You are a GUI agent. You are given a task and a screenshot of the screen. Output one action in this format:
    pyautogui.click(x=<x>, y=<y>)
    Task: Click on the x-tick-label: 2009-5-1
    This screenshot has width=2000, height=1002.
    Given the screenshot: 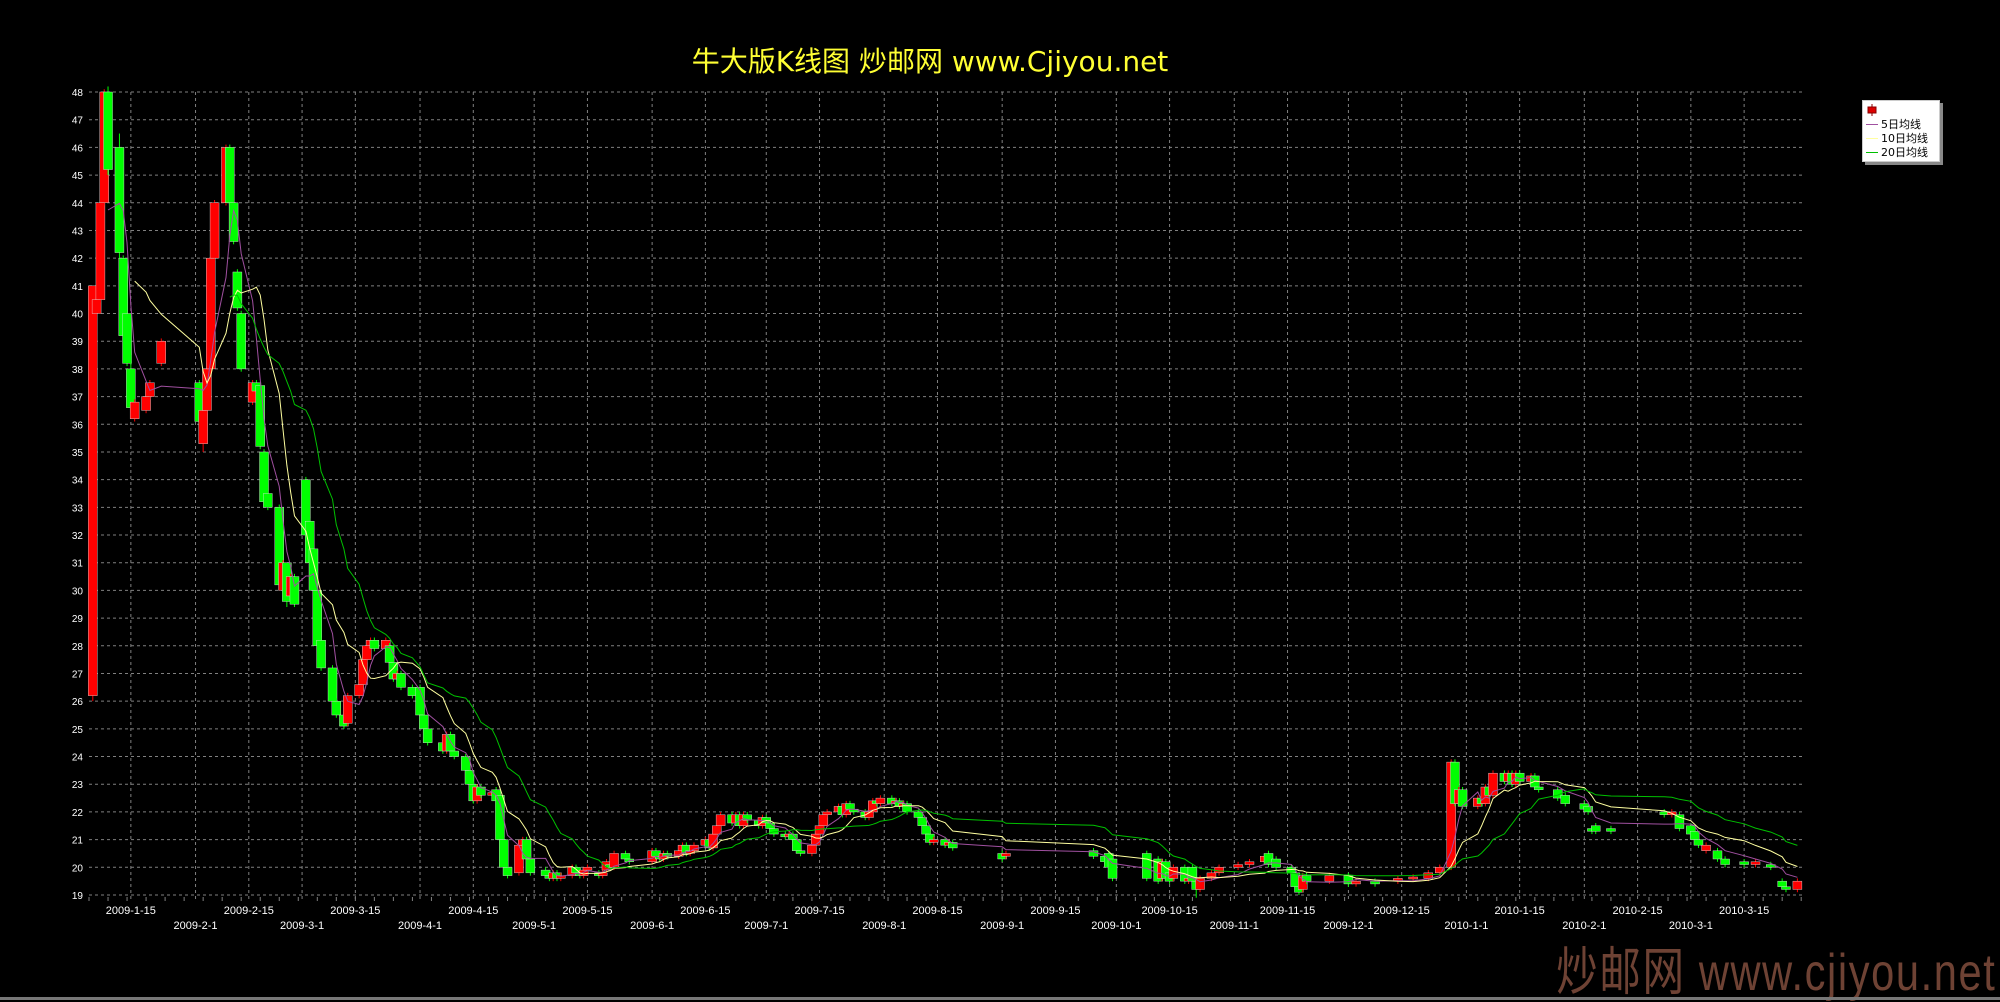 What is the action you would take?
    pyautogui.click(x=534, y=926)
    